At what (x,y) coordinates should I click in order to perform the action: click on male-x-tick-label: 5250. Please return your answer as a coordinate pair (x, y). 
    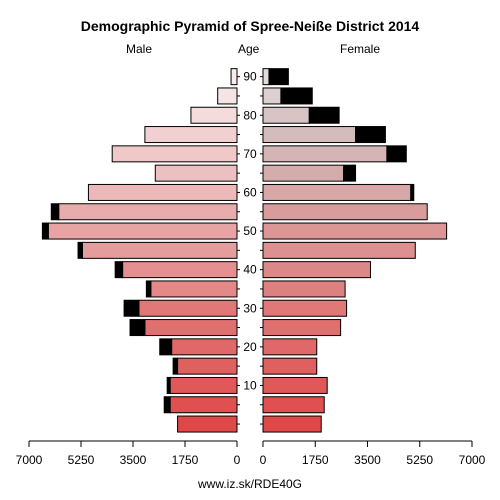
    Looking at the image, I should click on (81, 460).